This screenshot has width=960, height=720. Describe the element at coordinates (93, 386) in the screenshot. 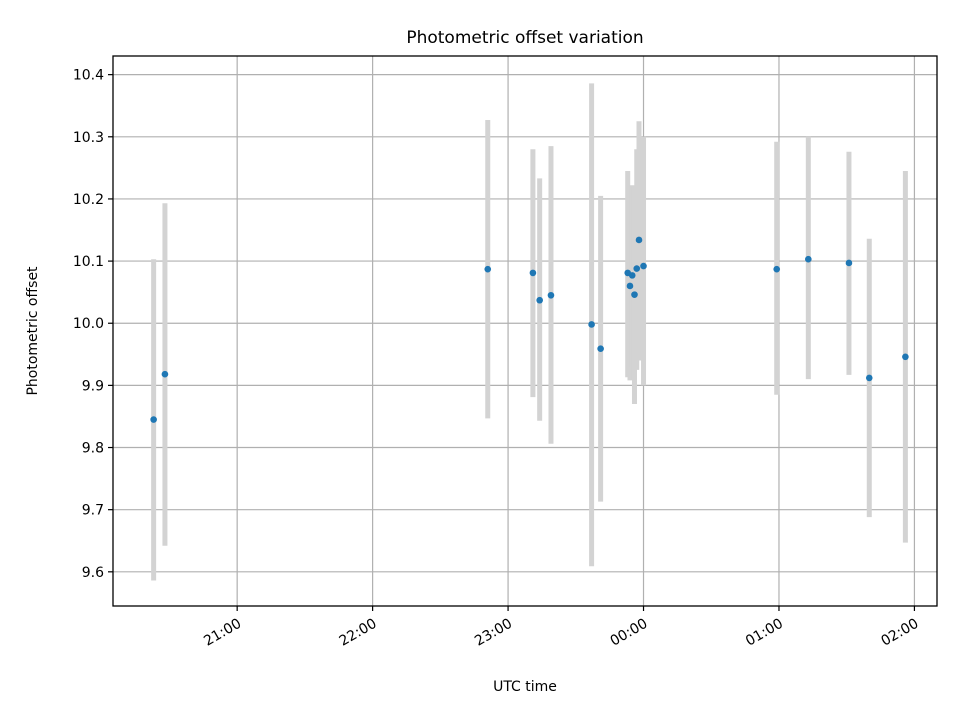

I see `y-tick-label: 9.9` at that location.